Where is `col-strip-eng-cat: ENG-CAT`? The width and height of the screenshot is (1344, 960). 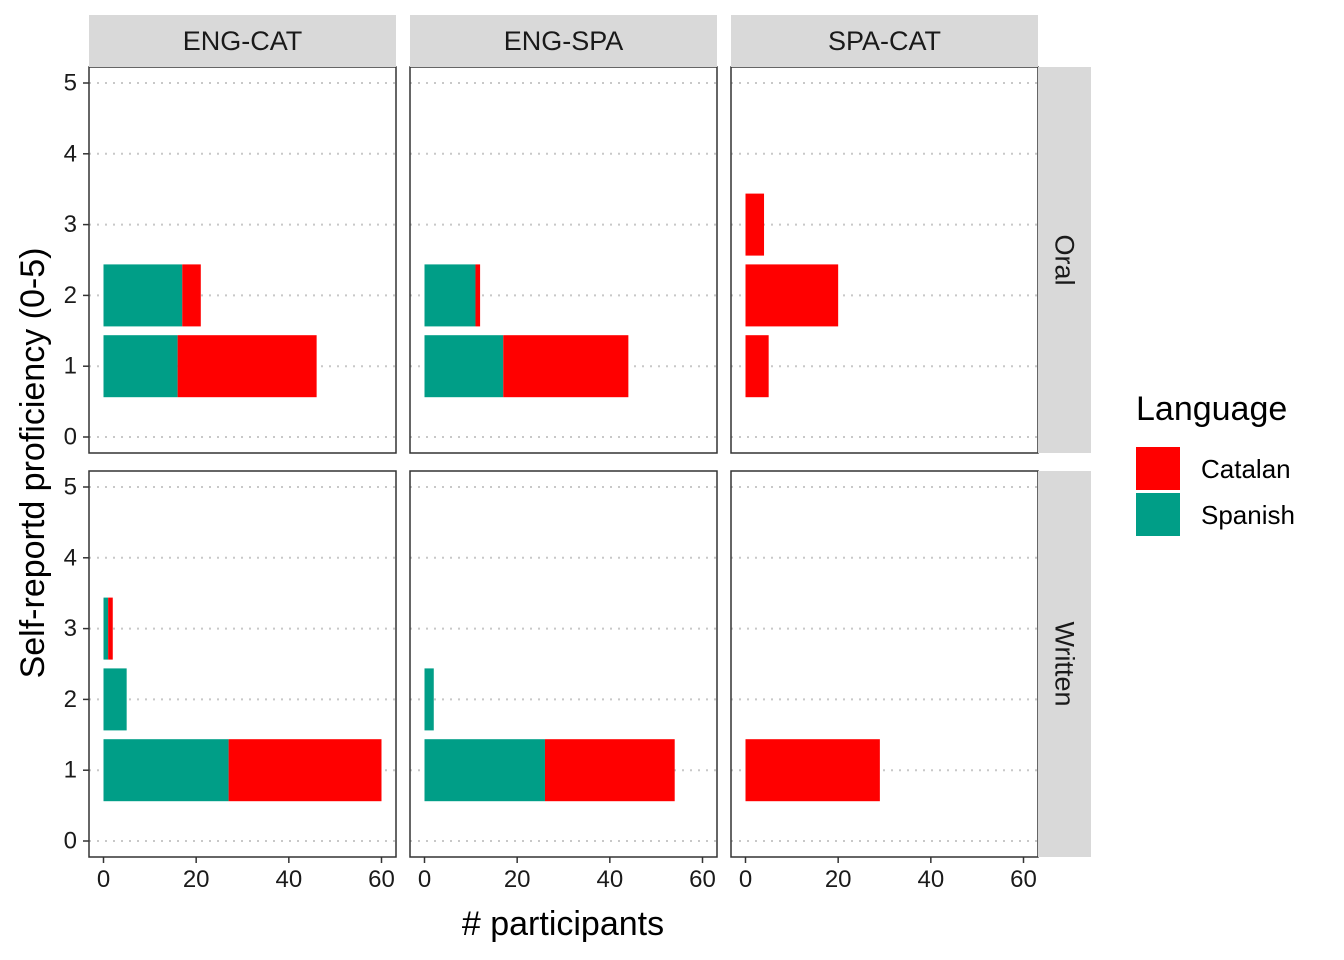 col-strip-eng-cat: ENG-CAT is located at coordinates (242, 41).